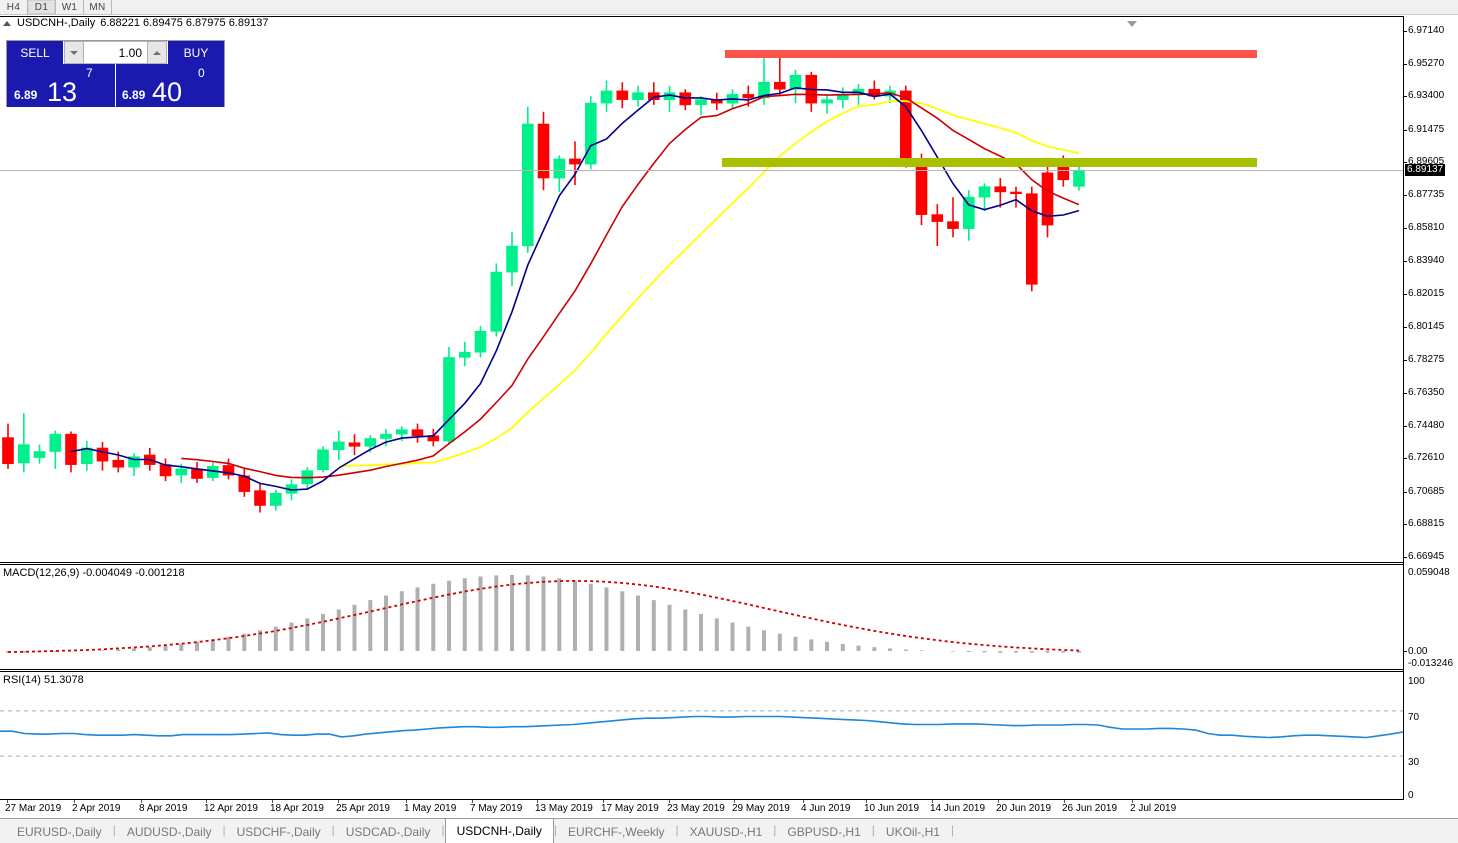 This screenshot has width=1458, height=843. What do you see at coordinates (761, 808) in the screenshot?
I see `date-axis-label: 29 May 2019` at bounding box center [761, 808].